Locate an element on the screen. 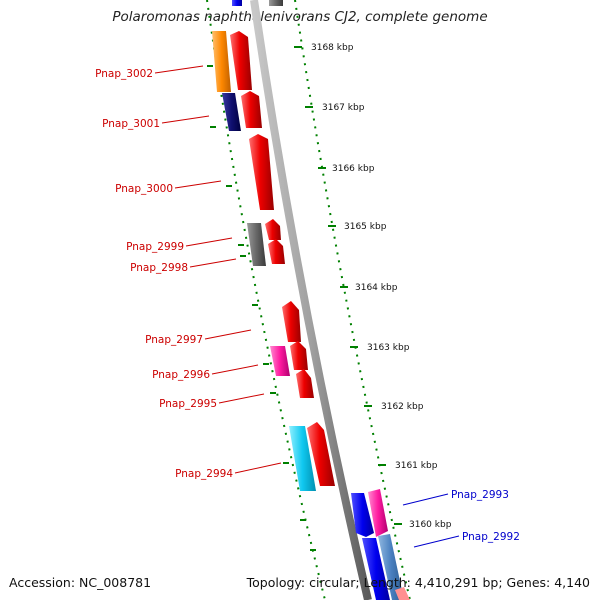 The width and height of the screenshot is (600, 600). accession-text: Accession: NC_008781 is located at coordinates (80, 582).